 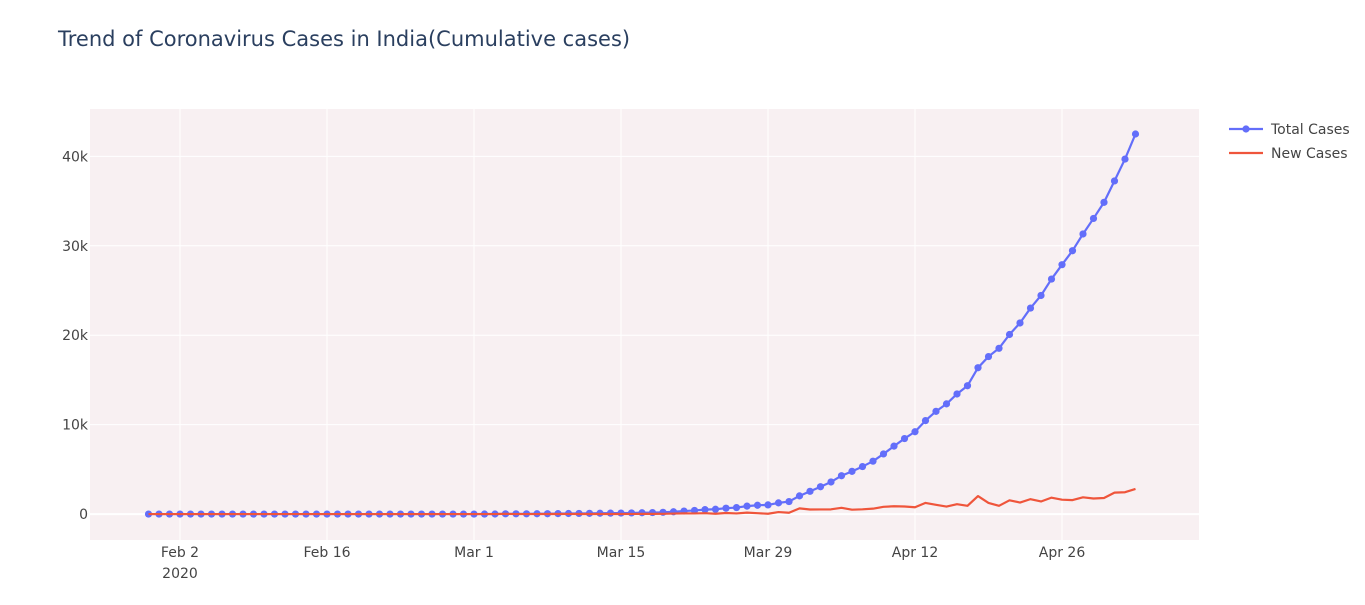 I want to click on x-tick-label: Apr 26, so click(x=1062, y=553).